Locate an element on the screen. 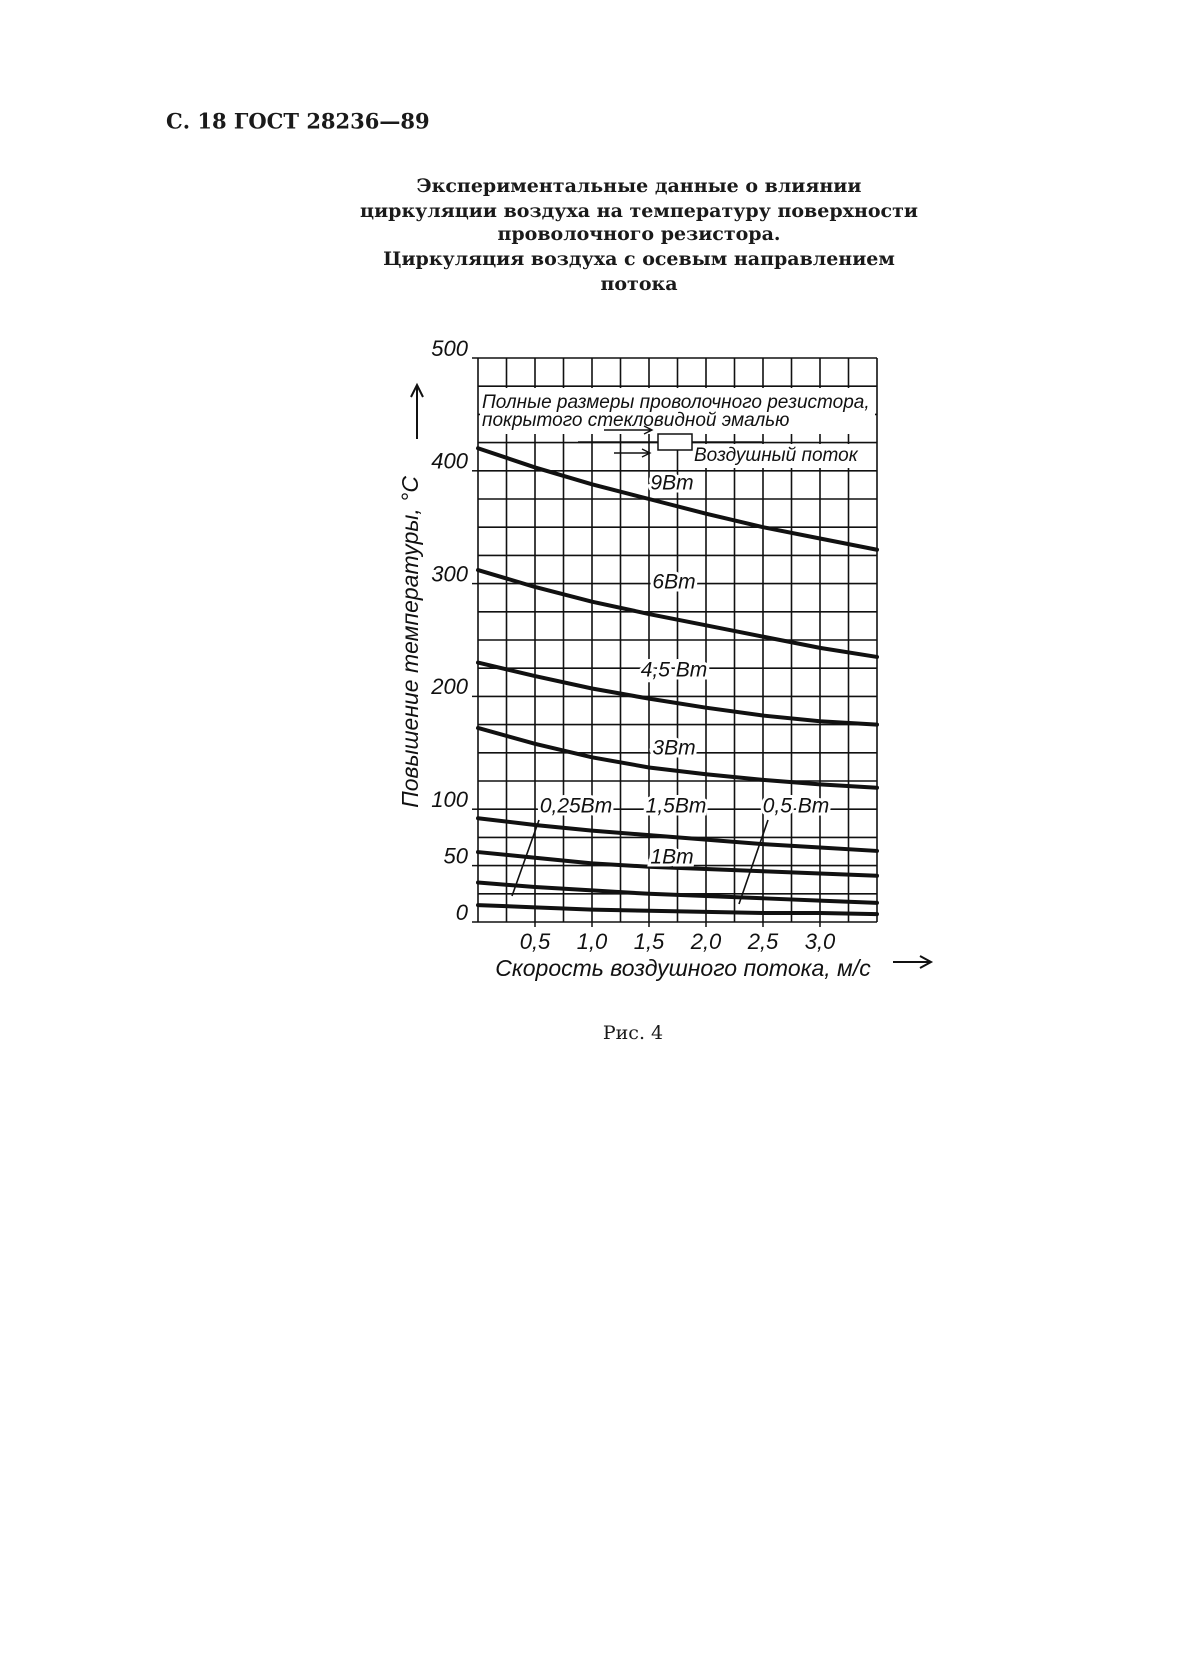 This screenshot has height=1679, width=1187. y-tick-label: 200 is located at coordinates (449, 686).